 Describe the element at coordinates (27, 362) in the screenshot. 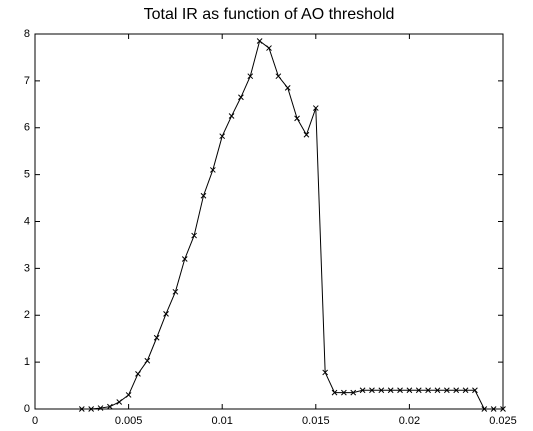

I see `y-tick-label: 1` at that location.